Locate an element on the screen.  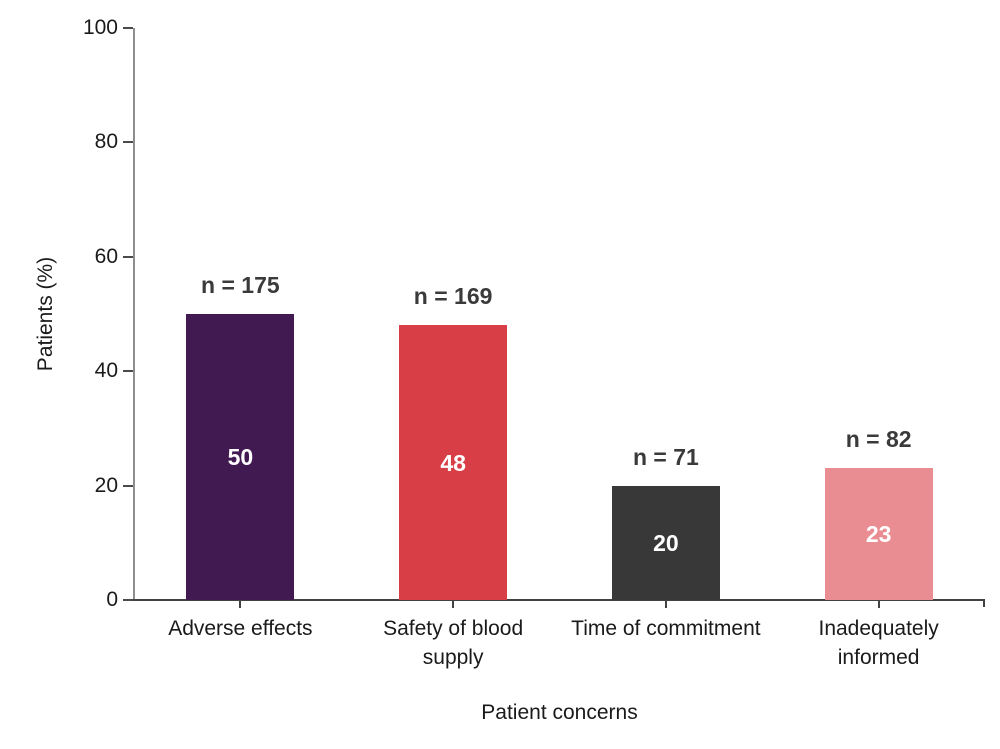
count-label: n = 175 is located at coordinates (240, 285).